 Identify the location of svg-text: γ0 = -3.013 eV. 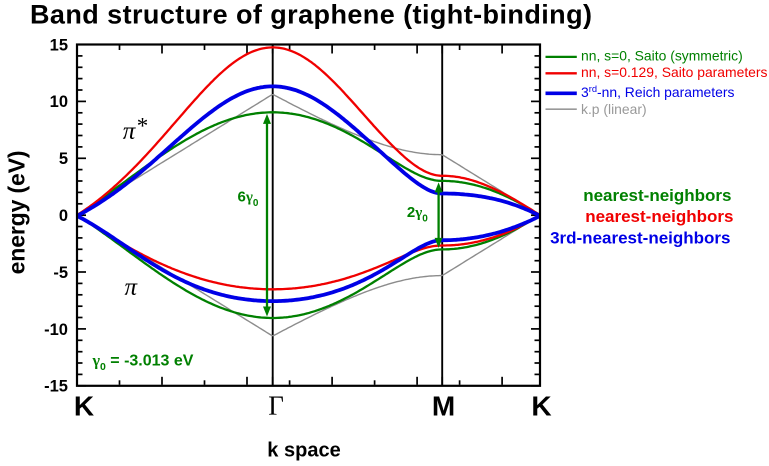
(143, 362).